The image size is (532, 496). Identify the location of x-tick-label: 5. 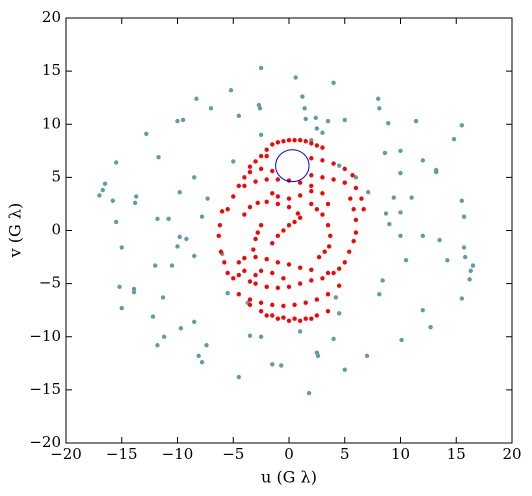
(345, 454).